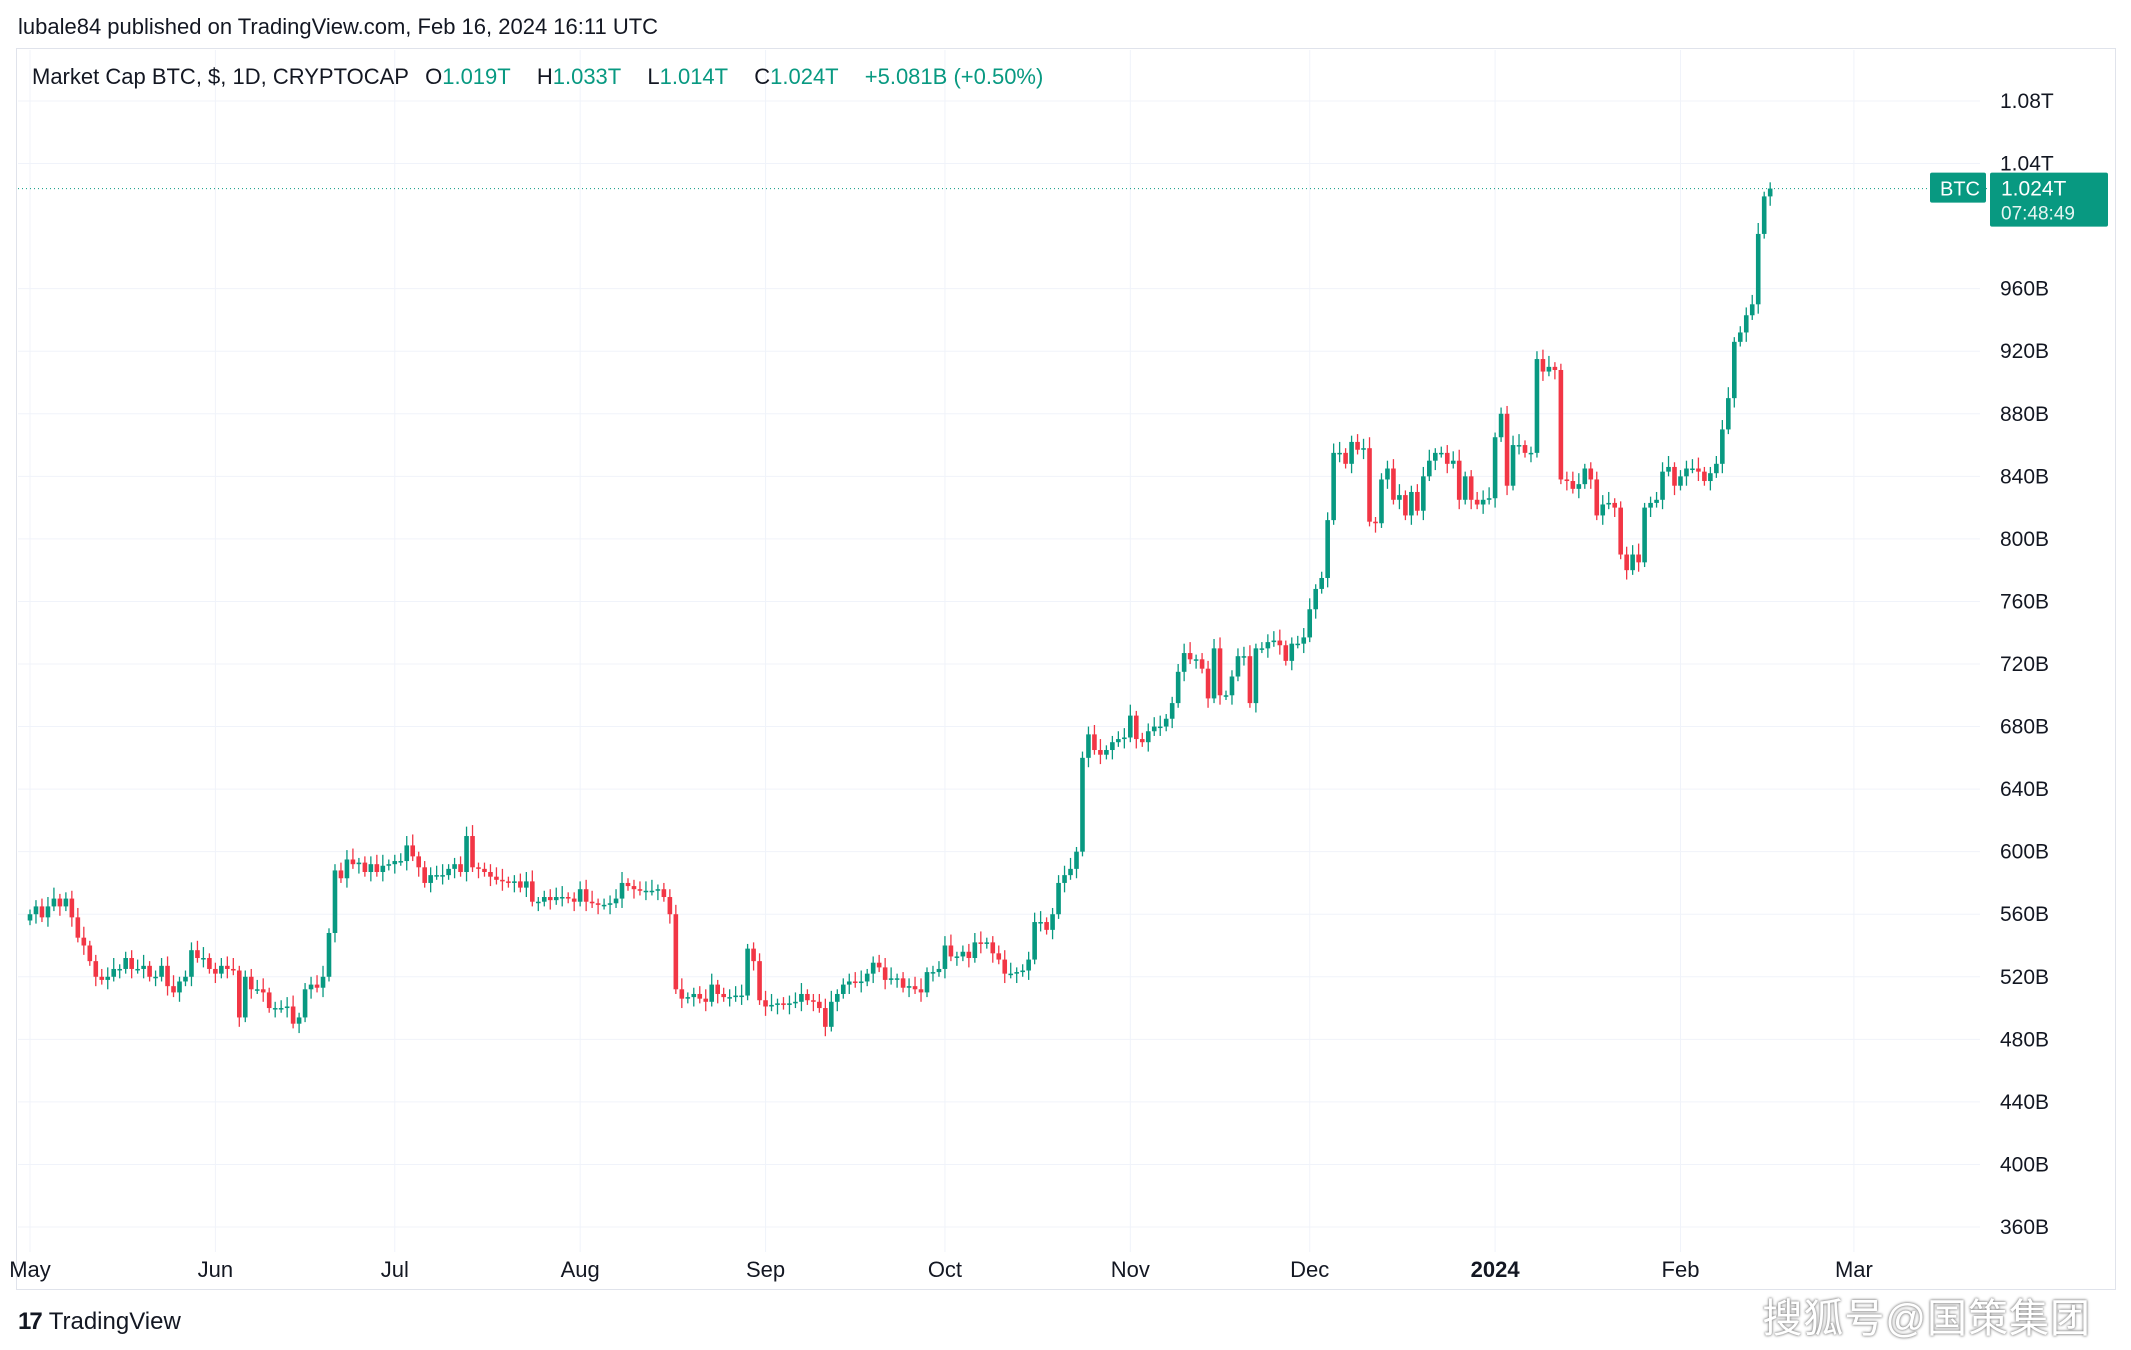 Image resolution: width=2131 pixels, height=1350 pixels. What do you see at coordinates (220, 76) in the screenshot?
I see `legend-symbol: Market Cap BTC, $, 1D, CRYPTOCAP` at bounding box center [220, 76].